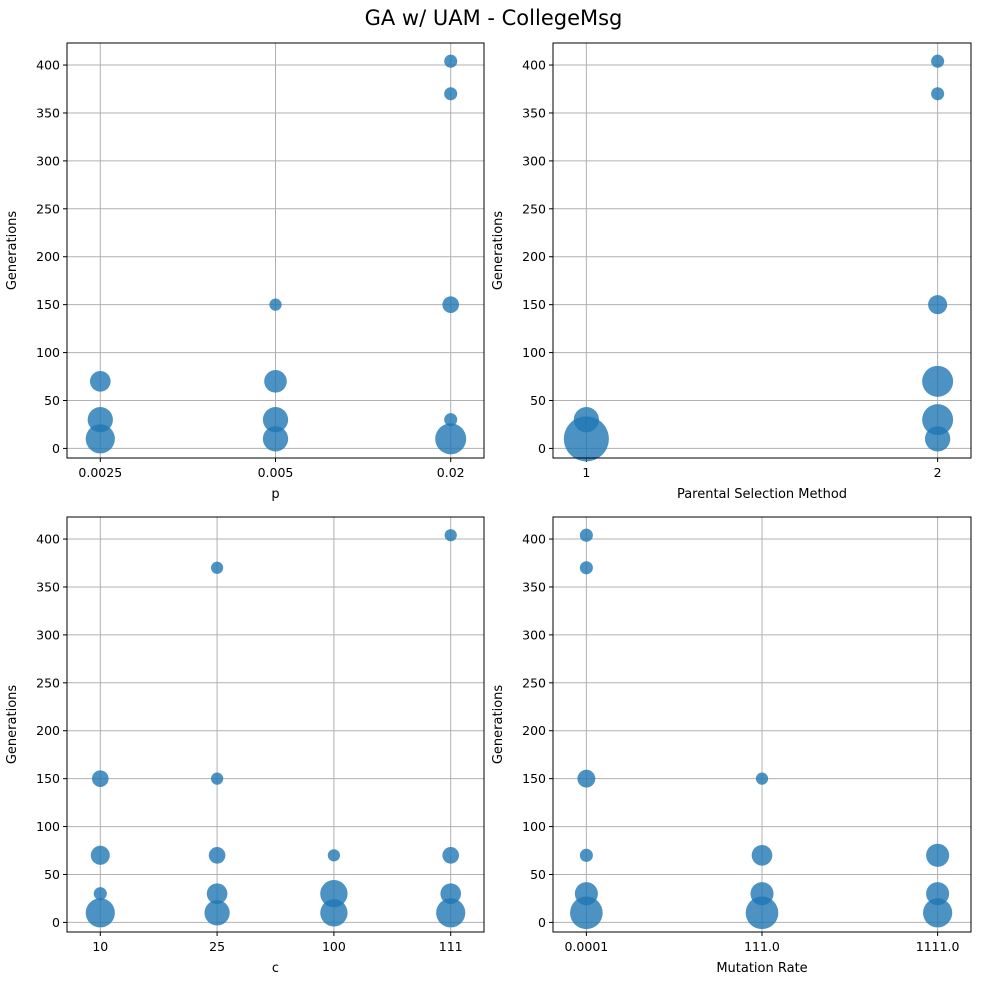  What do you see at coordinates (762, 946) in the screenshot?
I see `x-tick-label: 111.0` at bounding box center [762, 946].